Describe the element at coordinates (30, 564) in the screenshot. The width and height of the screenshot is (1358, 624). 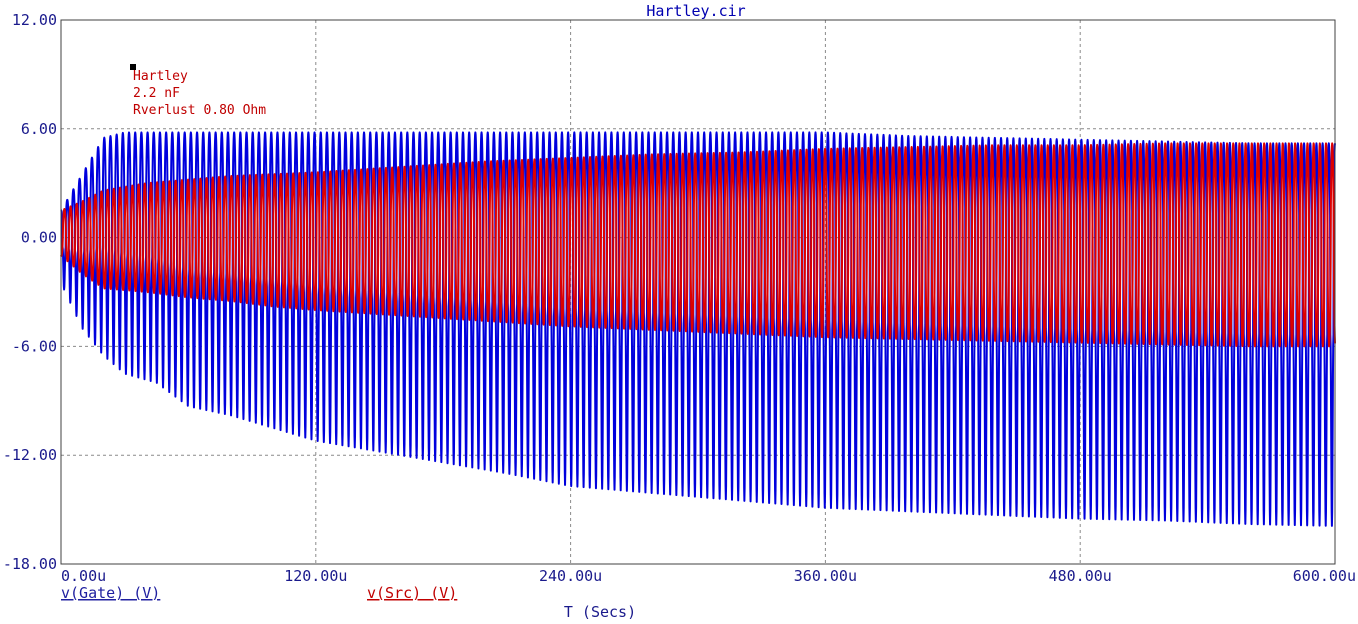
I see `y-tick-label: -18.00` at that location.